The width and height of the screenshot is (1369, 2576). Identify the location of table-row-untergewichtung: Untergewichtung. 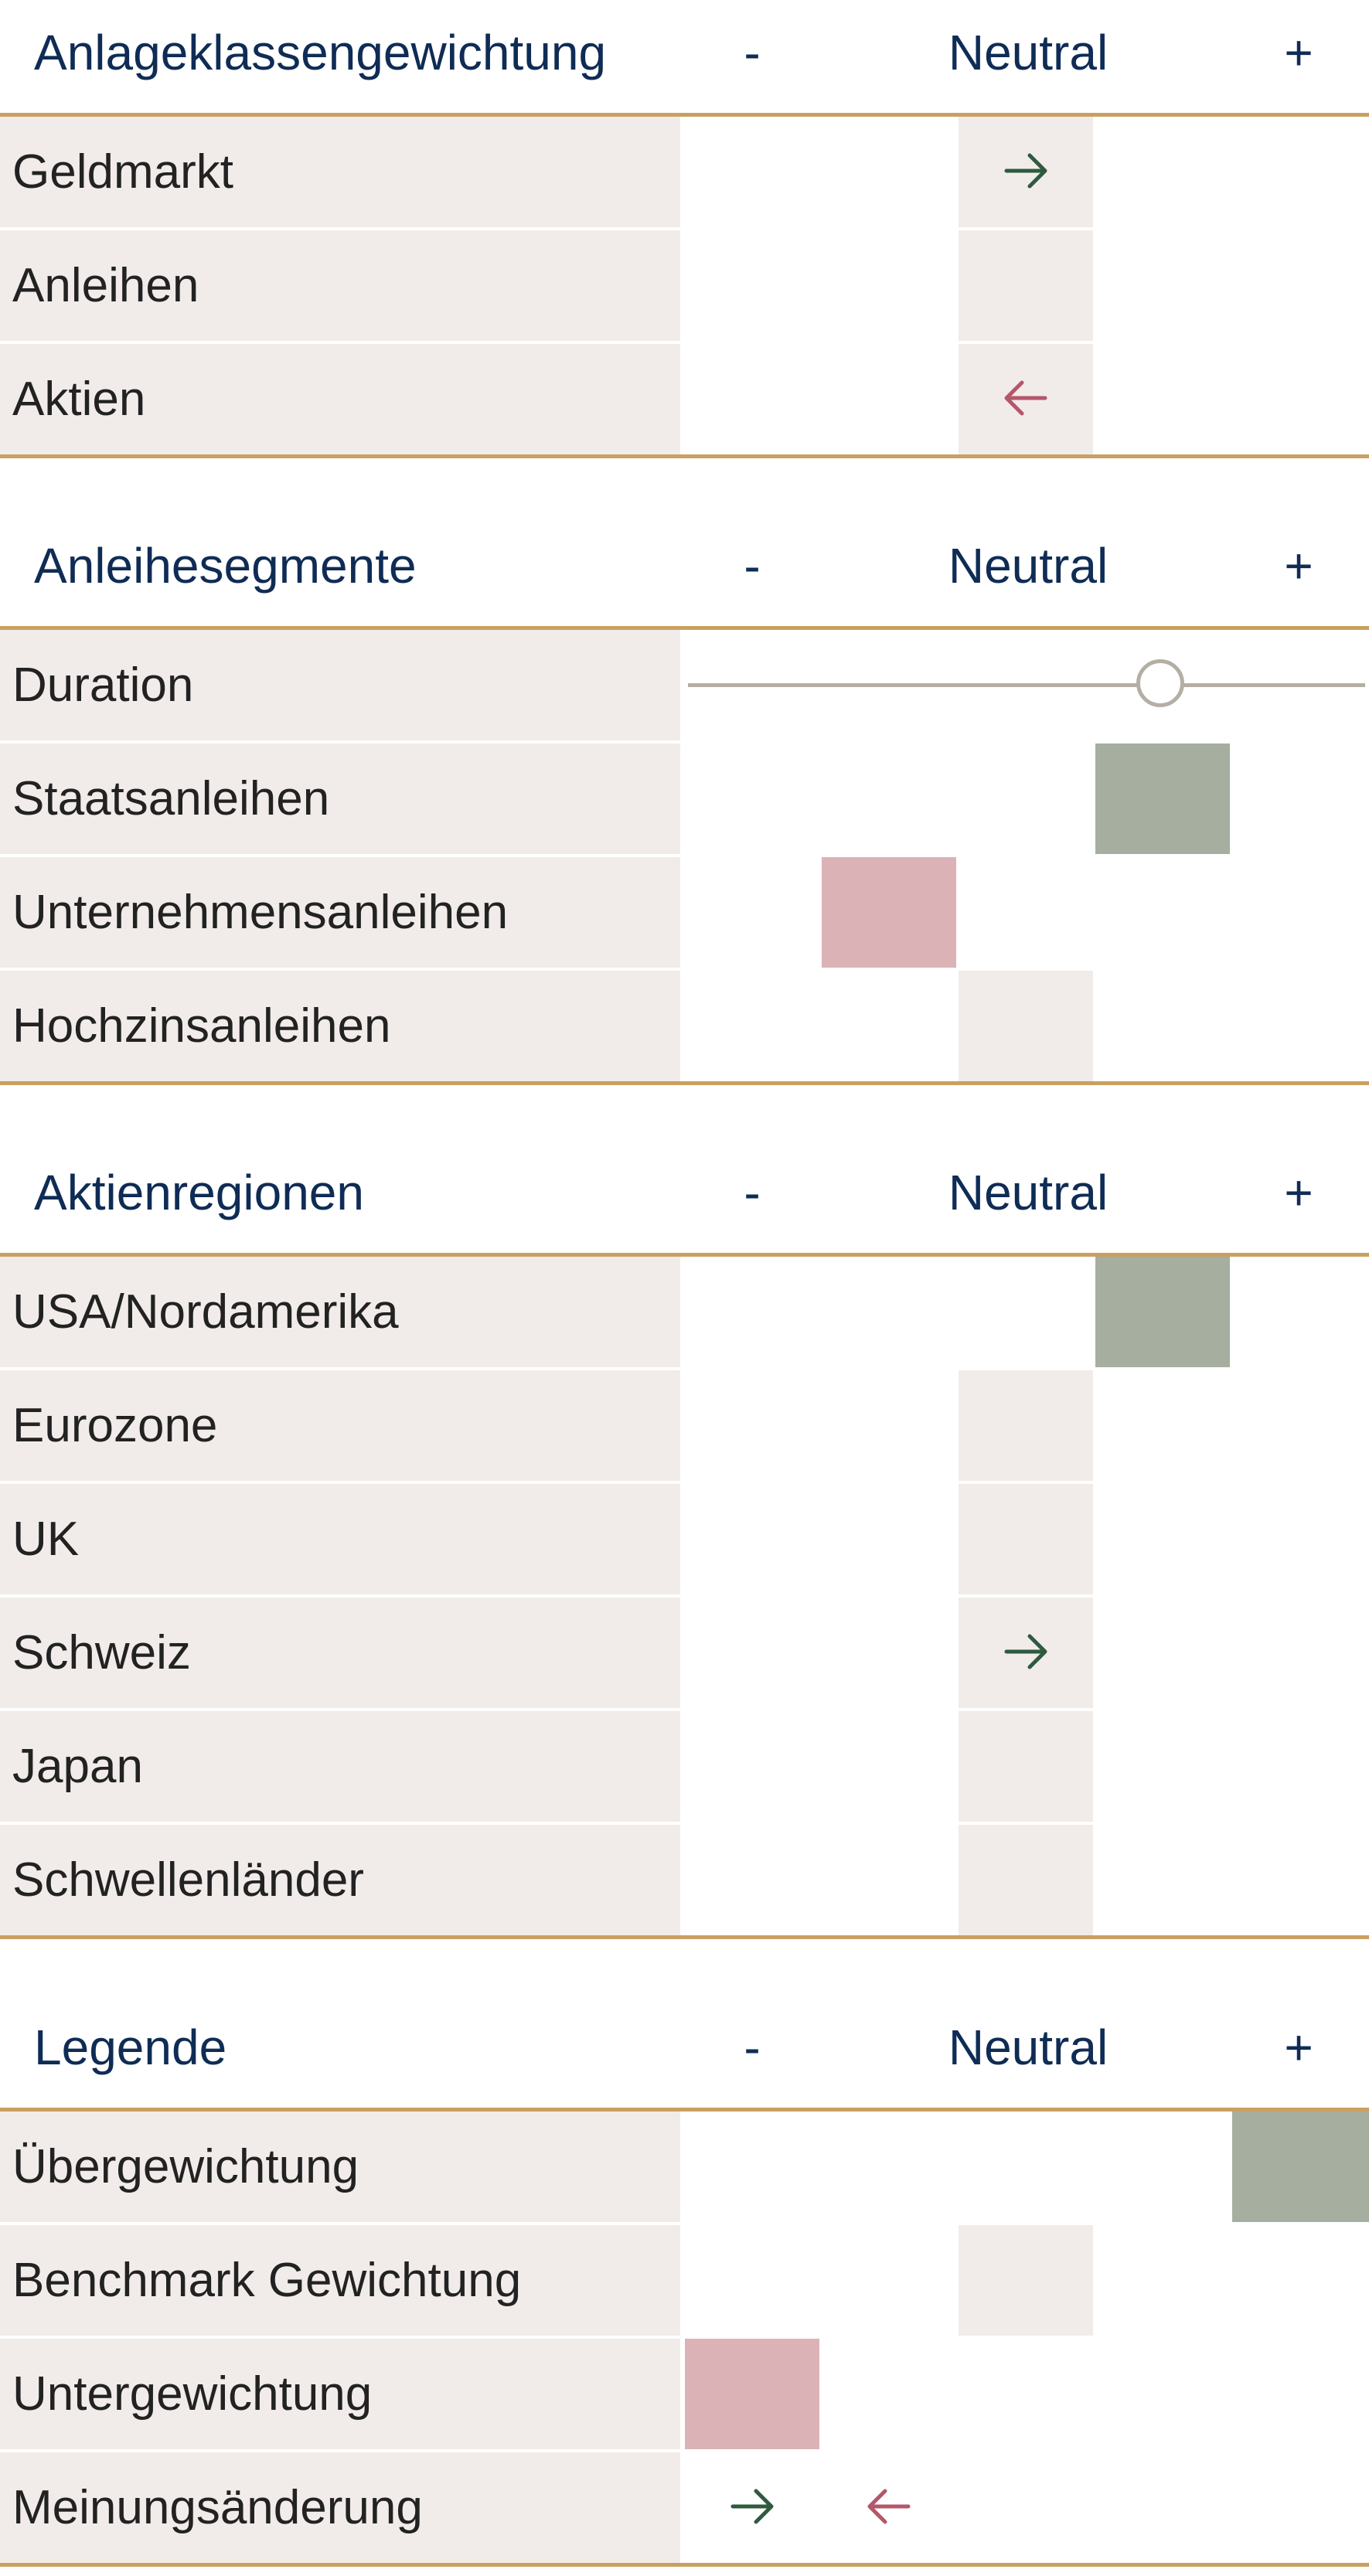
(684, 2395).